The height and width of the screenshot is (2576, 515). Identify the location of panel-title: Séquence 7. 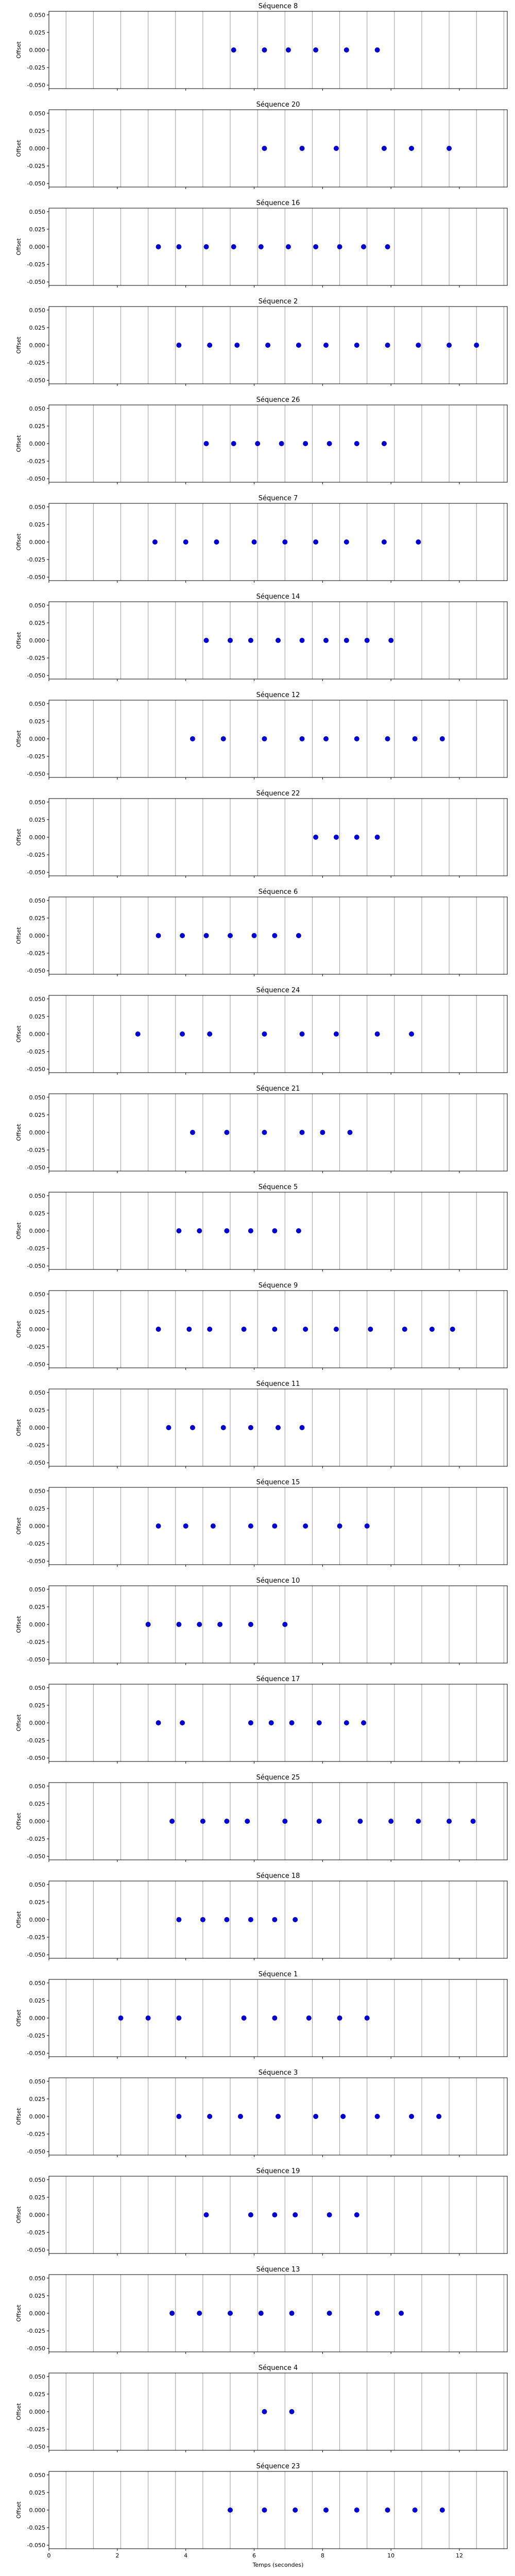
(278, 498).